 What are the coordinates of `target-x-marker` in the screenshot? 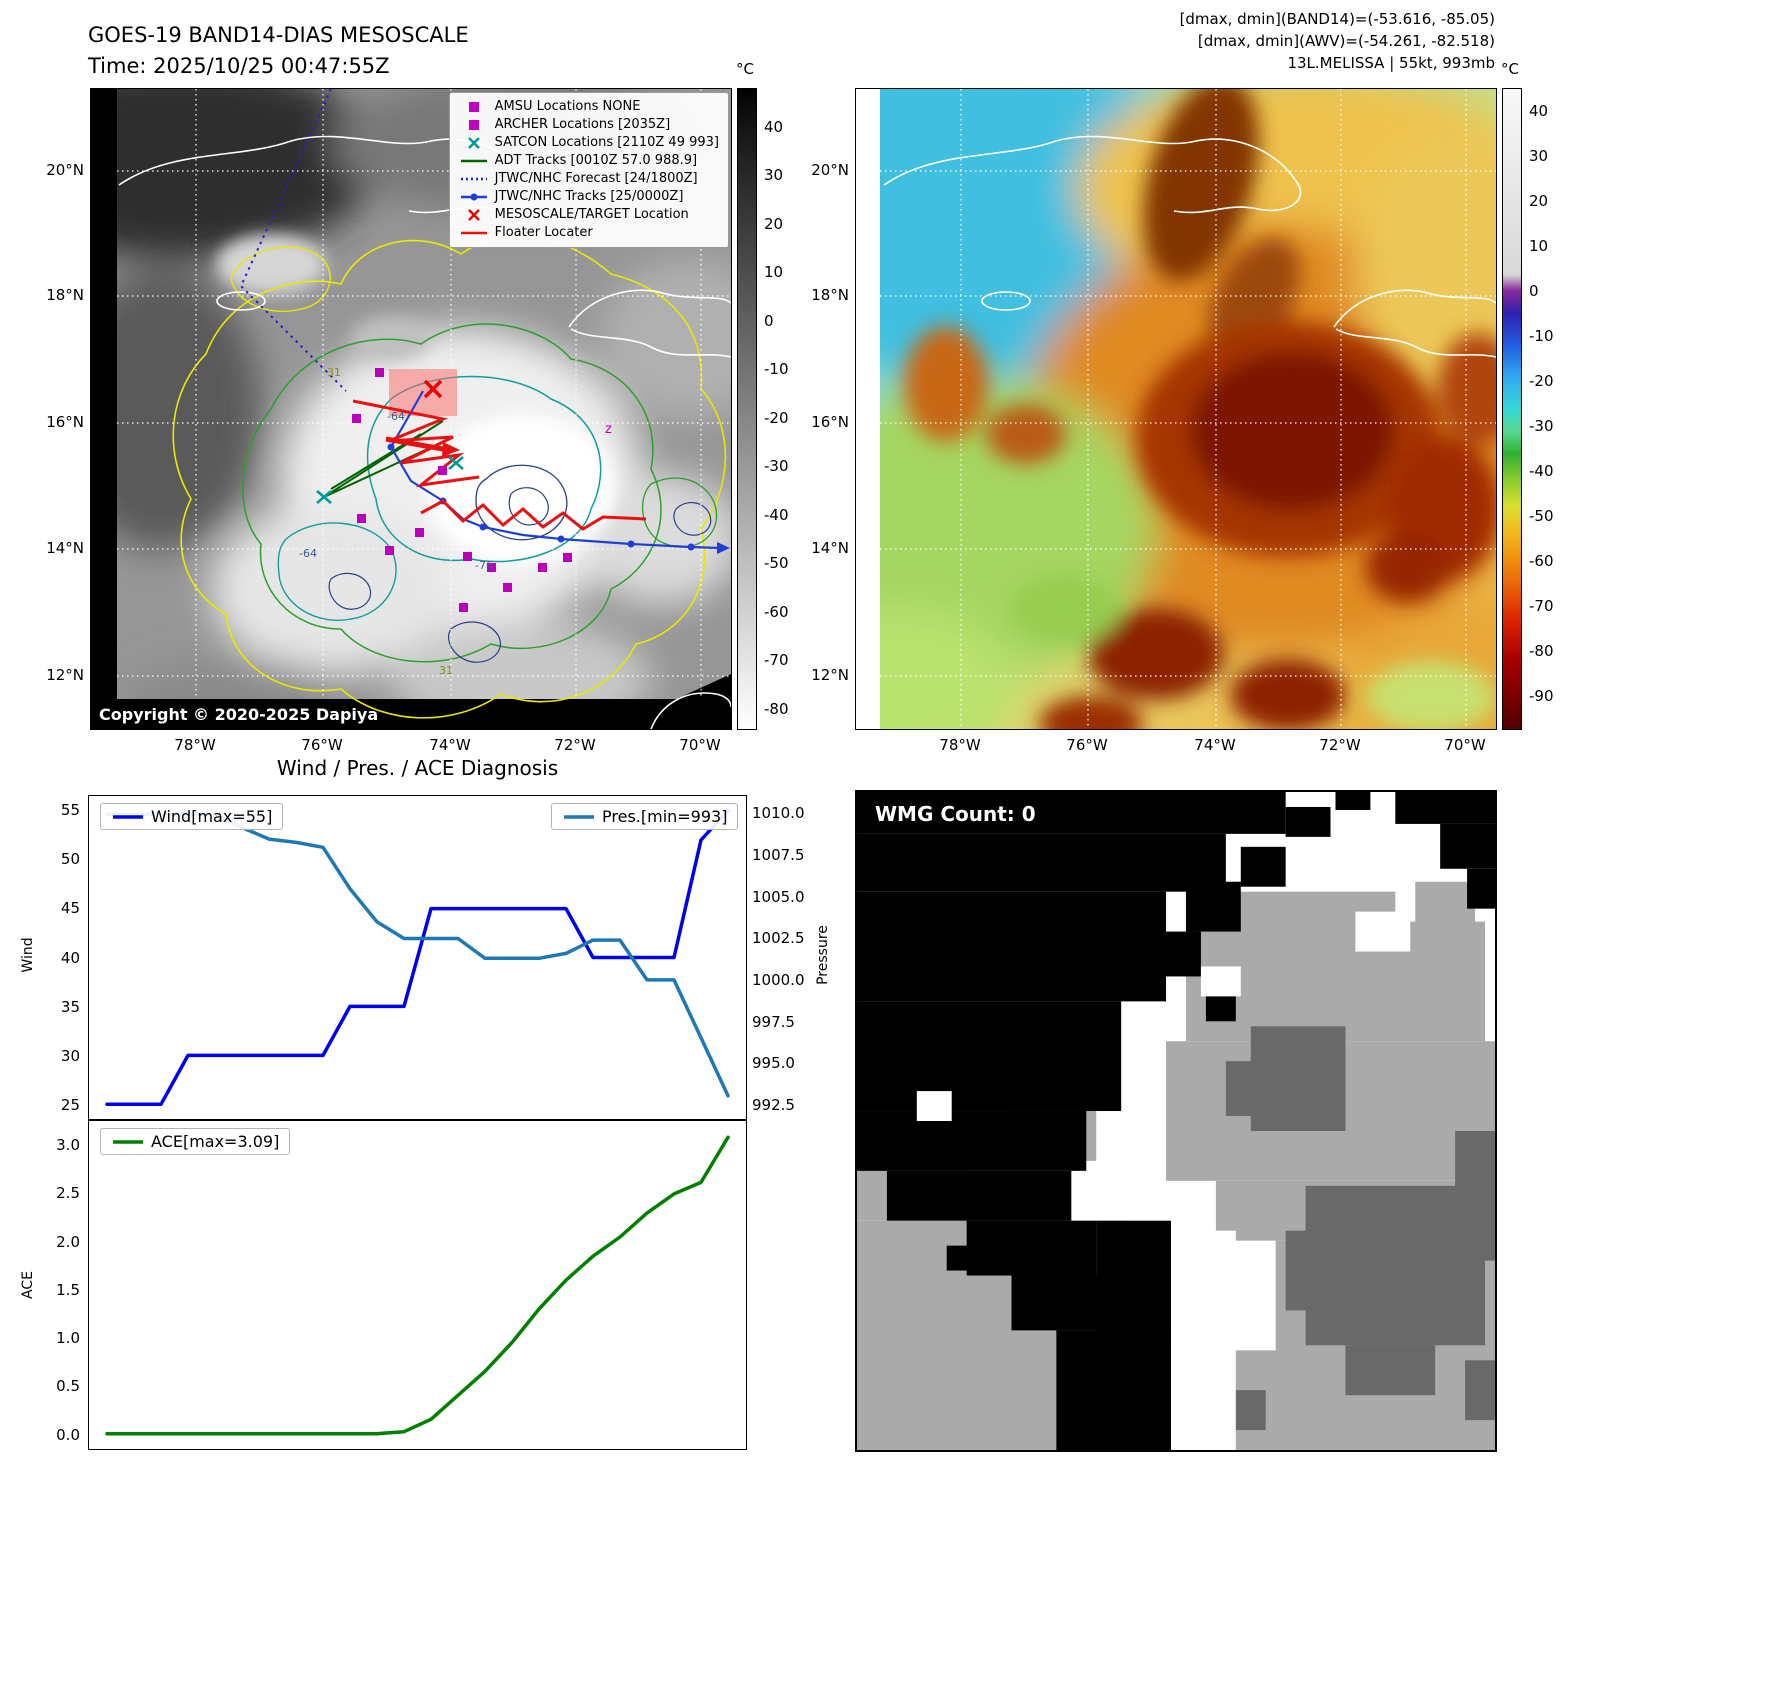 It's located at (433, 389).